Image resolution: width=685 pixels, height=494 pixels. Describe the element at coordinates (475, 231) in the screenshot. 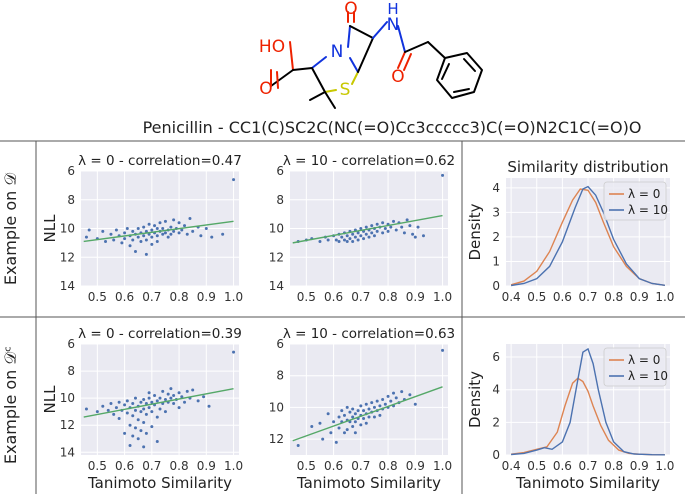

I see `y-axis-label: Density` at that location.